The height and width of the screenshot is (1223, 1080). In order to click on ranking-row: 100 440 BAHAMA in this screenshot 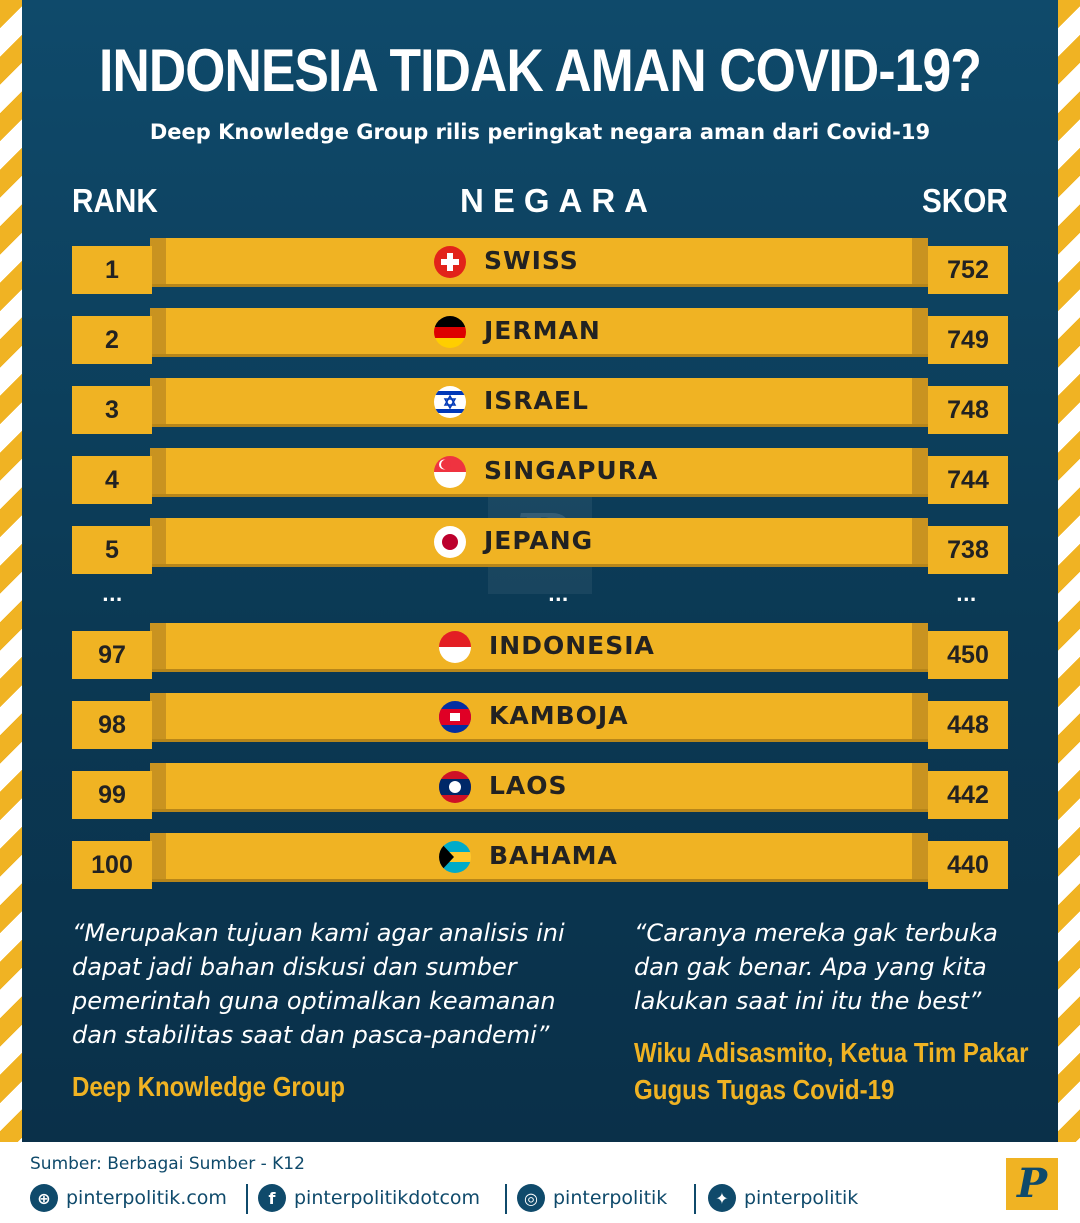, I will do `click(540, 861)`.